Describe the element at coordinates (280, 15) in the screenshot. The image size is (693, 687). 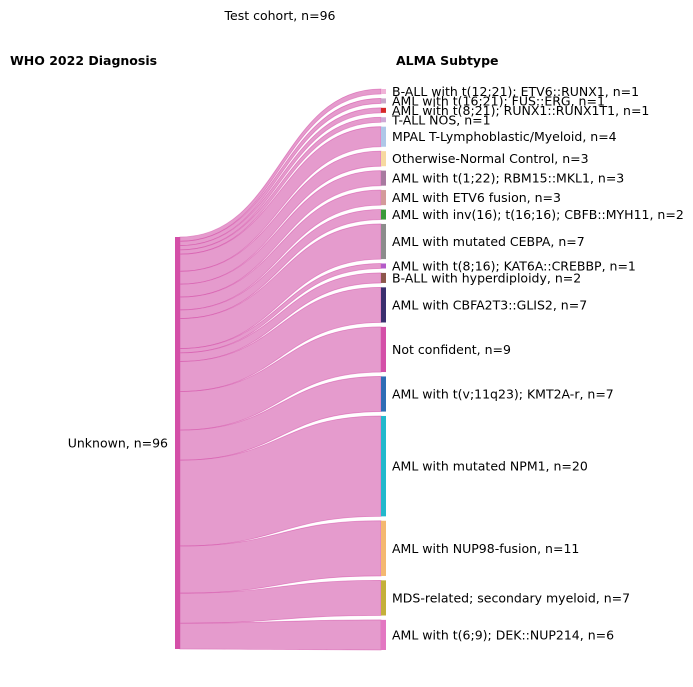
I see `chart-title: Test cohort, n=96` at that location.